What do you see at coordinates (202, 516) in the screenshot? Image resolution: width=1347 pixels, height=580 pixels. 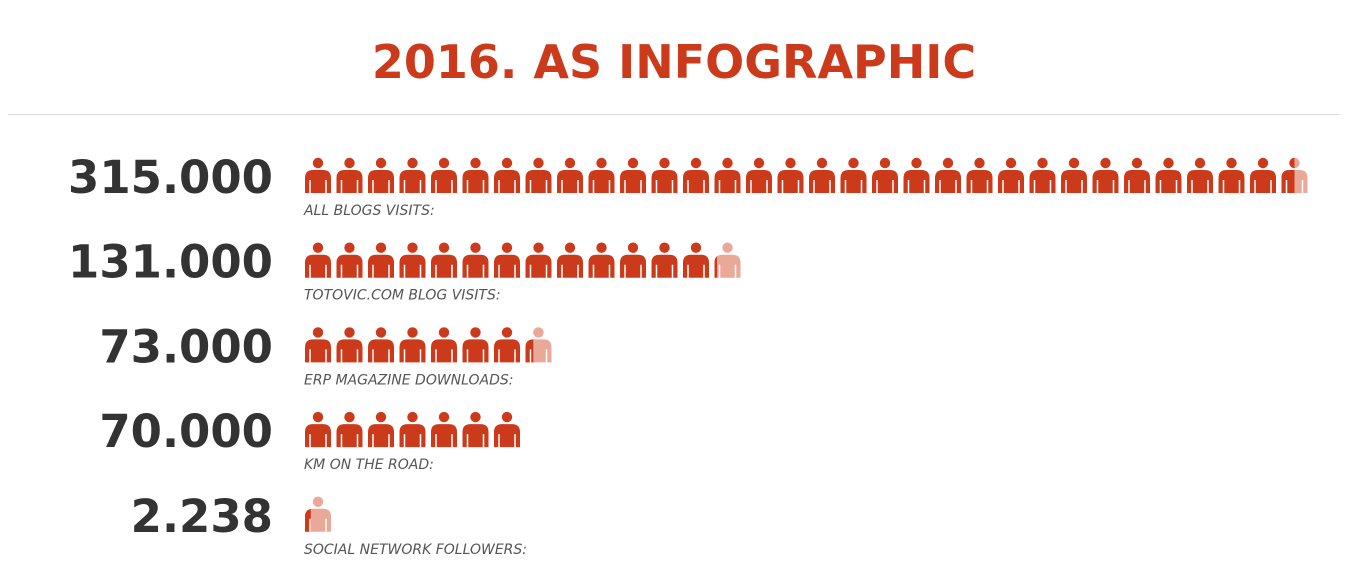 I see `value-label: 2.238` at bounding box center [202, 516].